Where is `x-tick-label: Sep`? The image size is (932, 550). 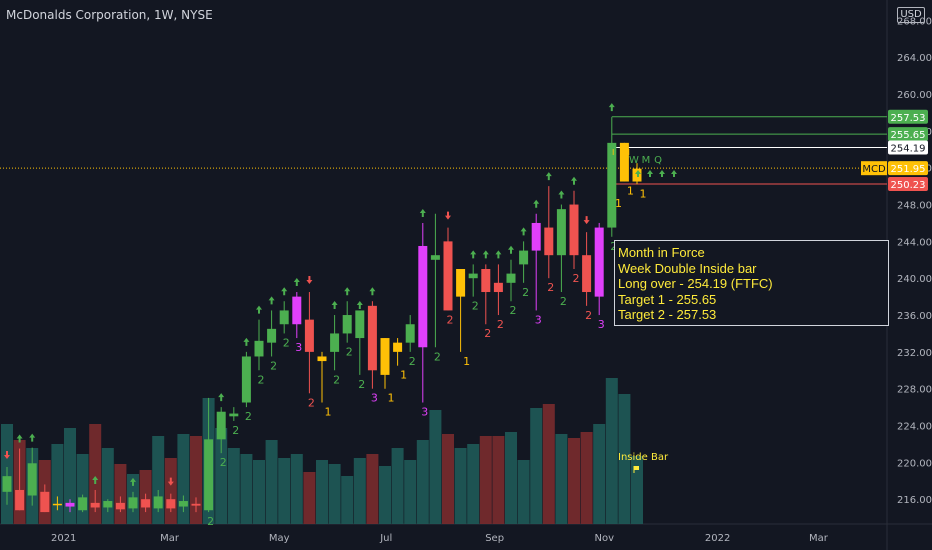
x-tick-label: Sep is located at coordinates (494, 538).